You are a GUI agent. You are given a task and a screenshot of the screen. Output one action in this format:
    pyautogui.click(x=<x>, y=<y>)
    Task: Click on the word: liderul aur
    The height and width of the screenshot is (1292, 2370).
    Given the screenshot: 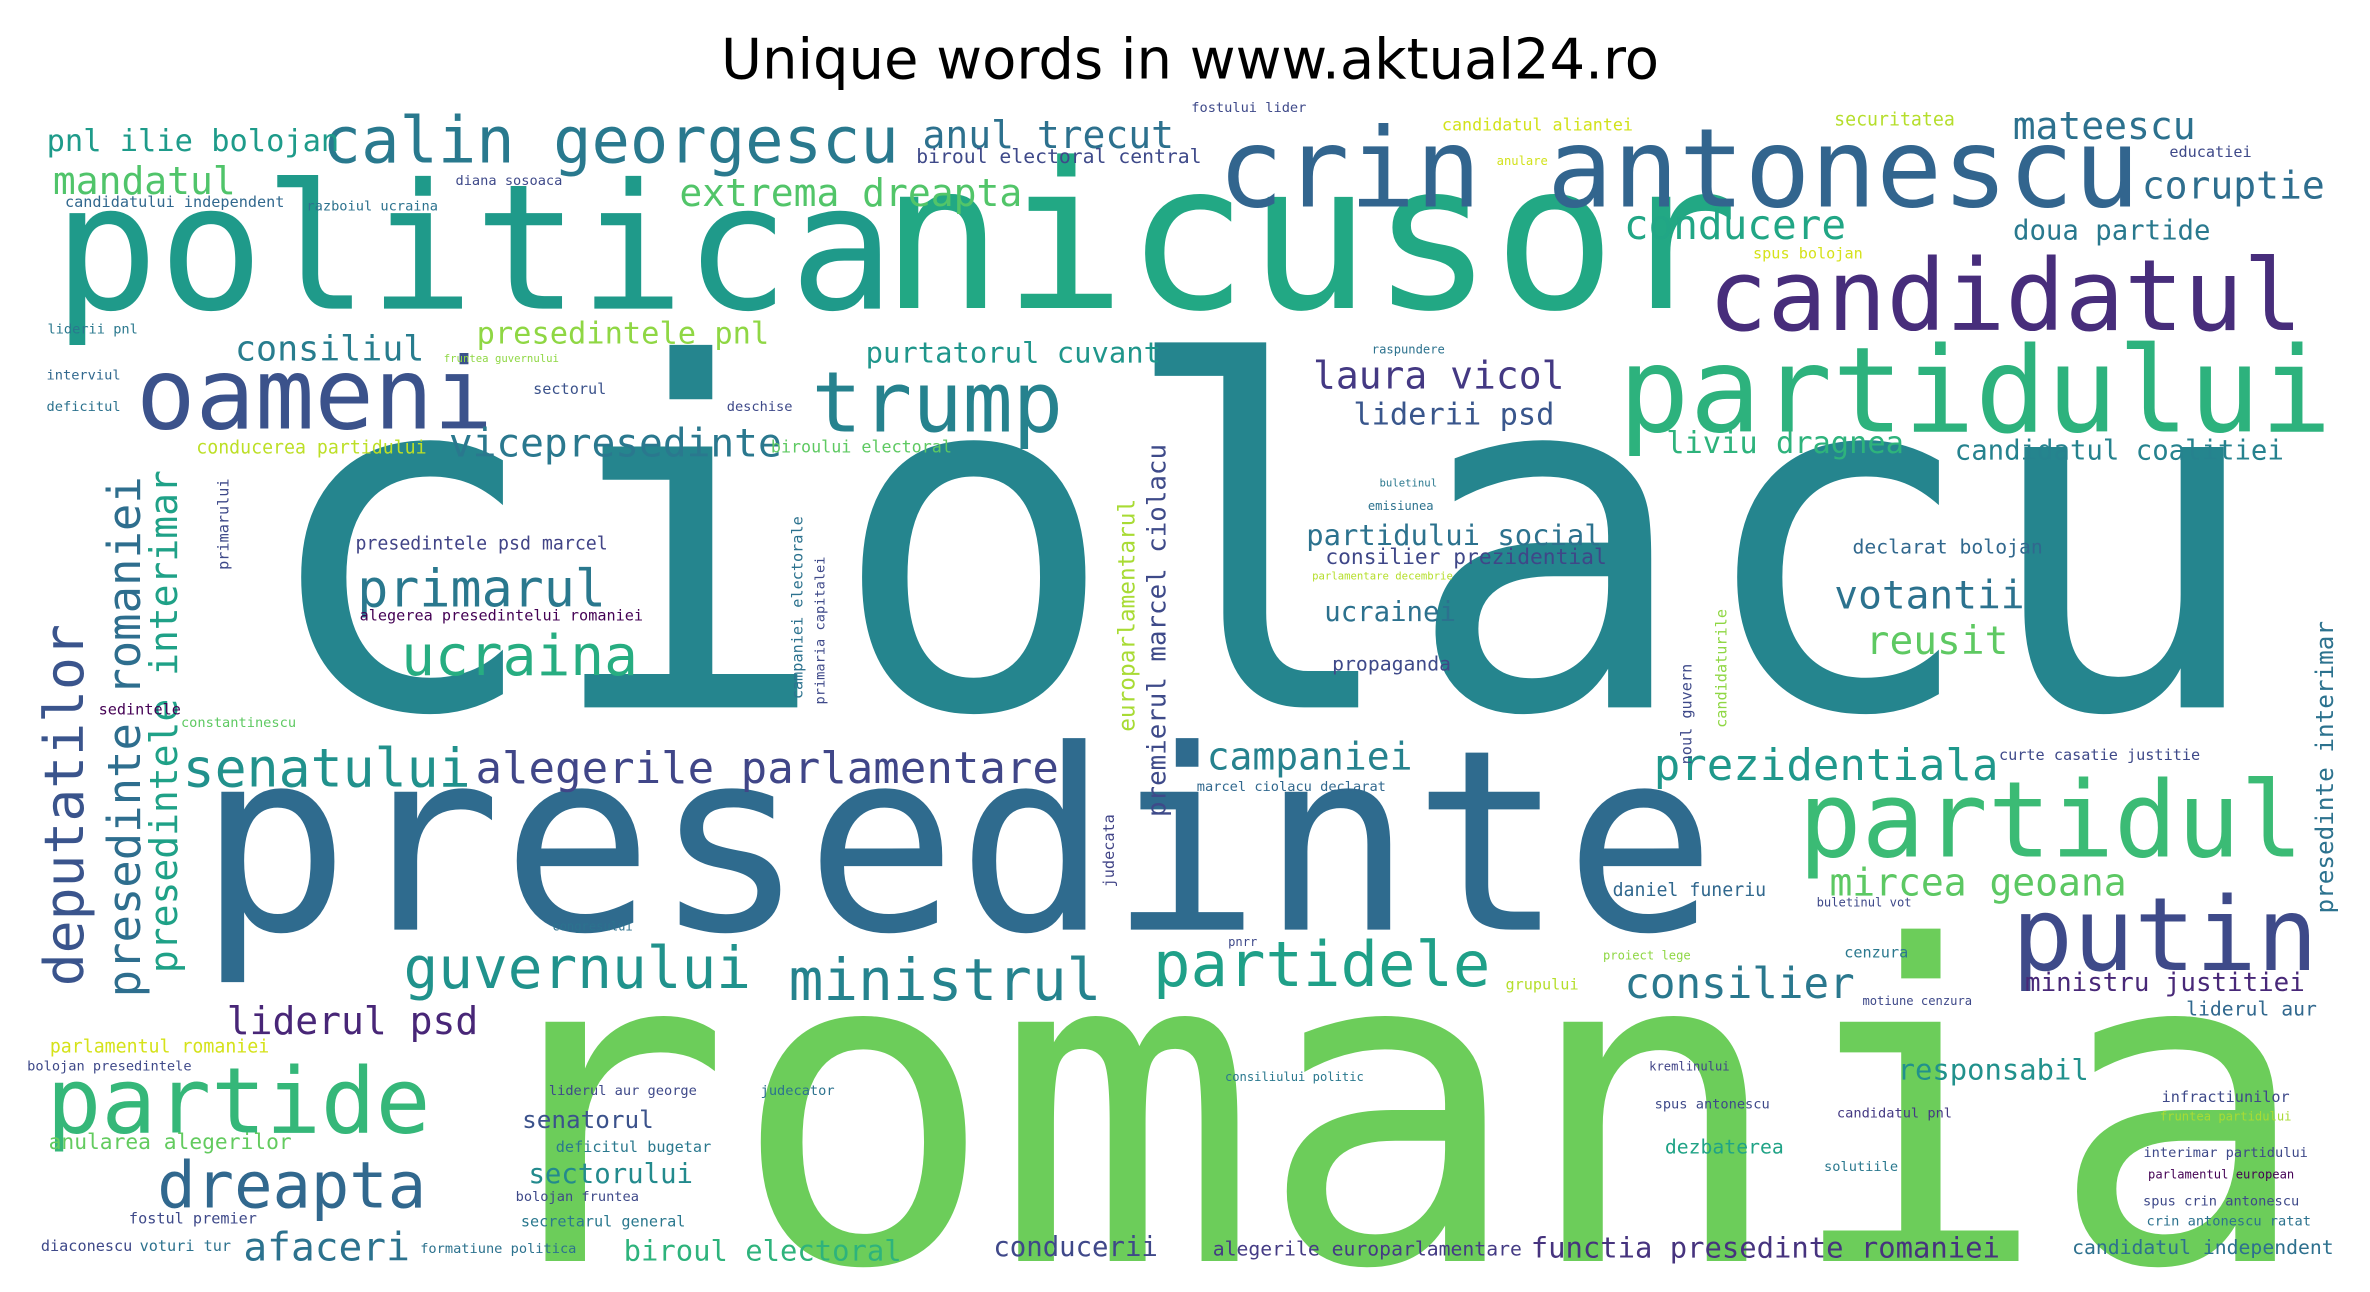 What is the action you would take?
    pyautogui.click(x=2251, y=1008)
    